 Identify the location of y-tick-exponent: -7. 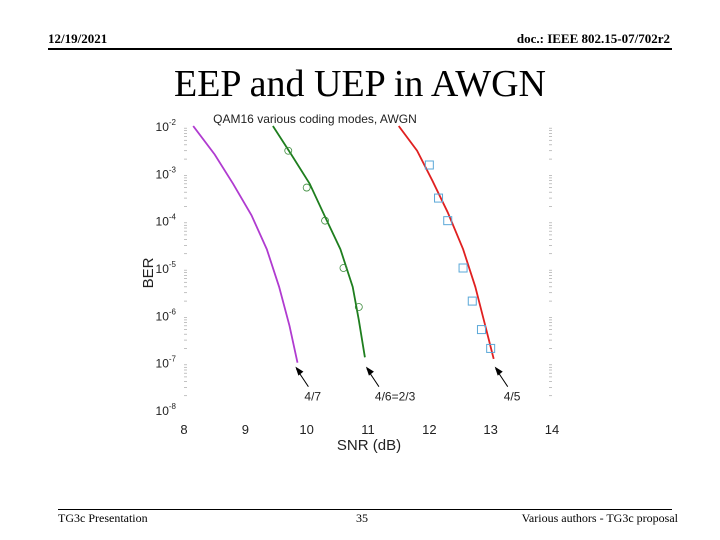
(173, 359).